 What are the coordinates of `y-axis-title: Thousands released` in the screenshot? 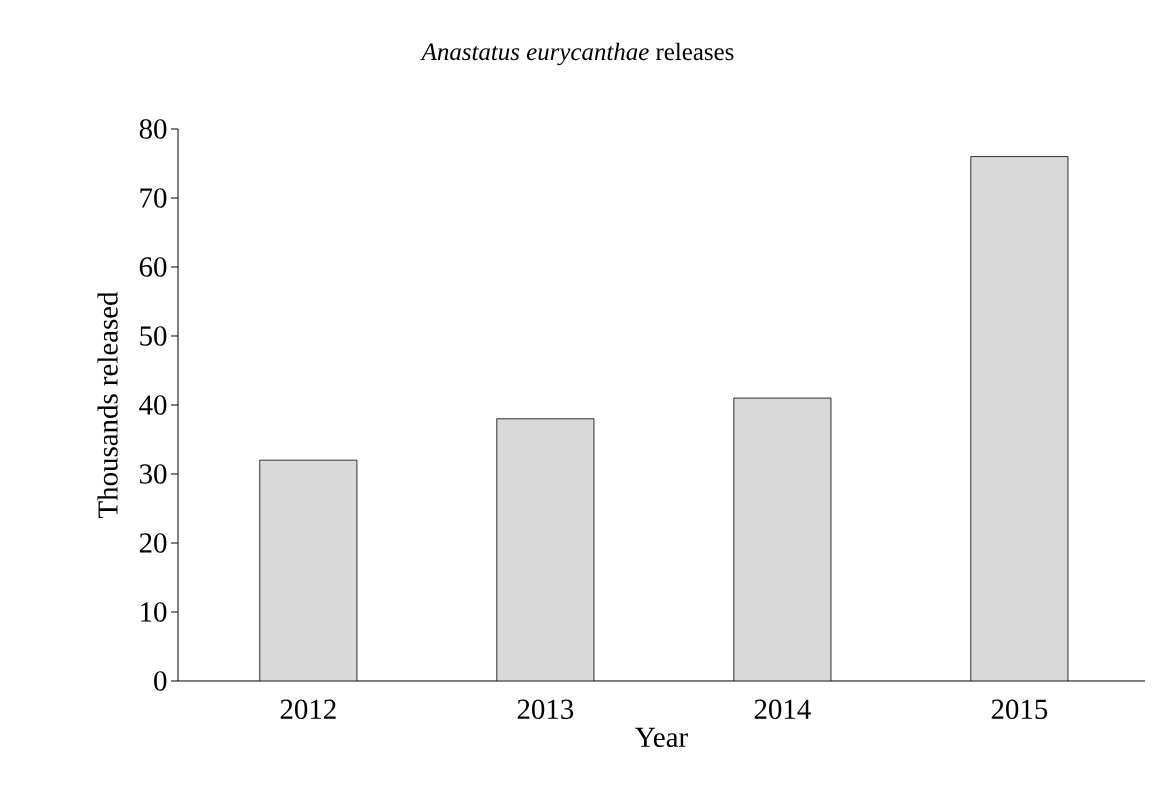 It's located at (107, 404).